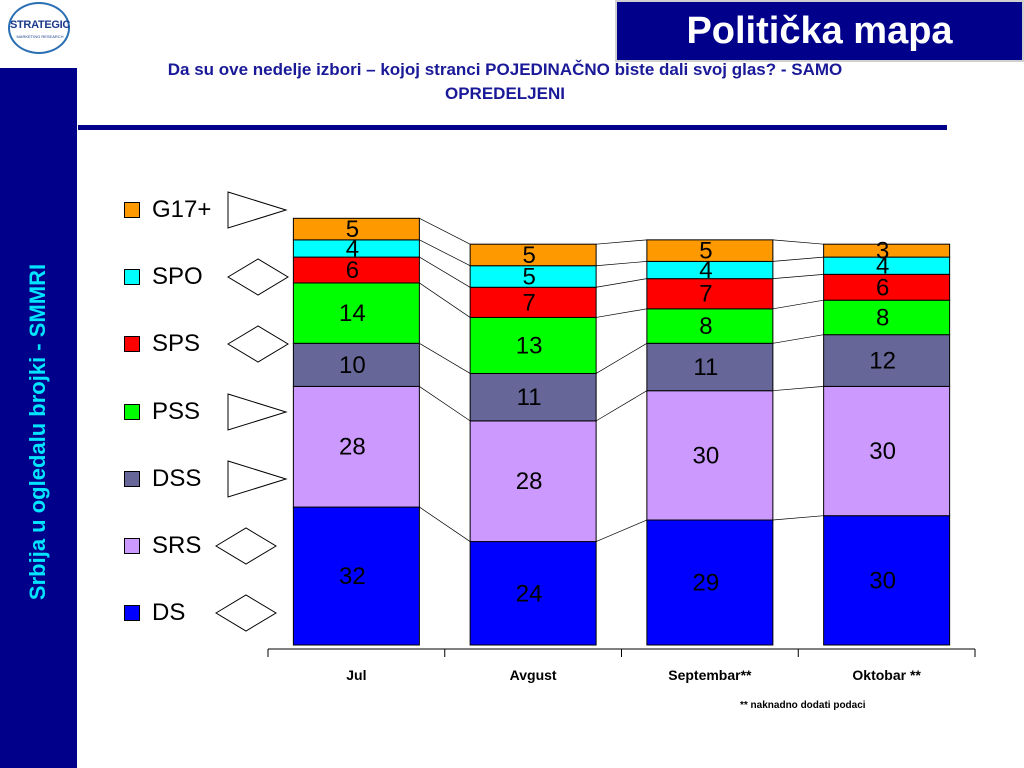 The image size is (1024, 768). I want to click on legend-item-ds: DS, so click(154, 613).